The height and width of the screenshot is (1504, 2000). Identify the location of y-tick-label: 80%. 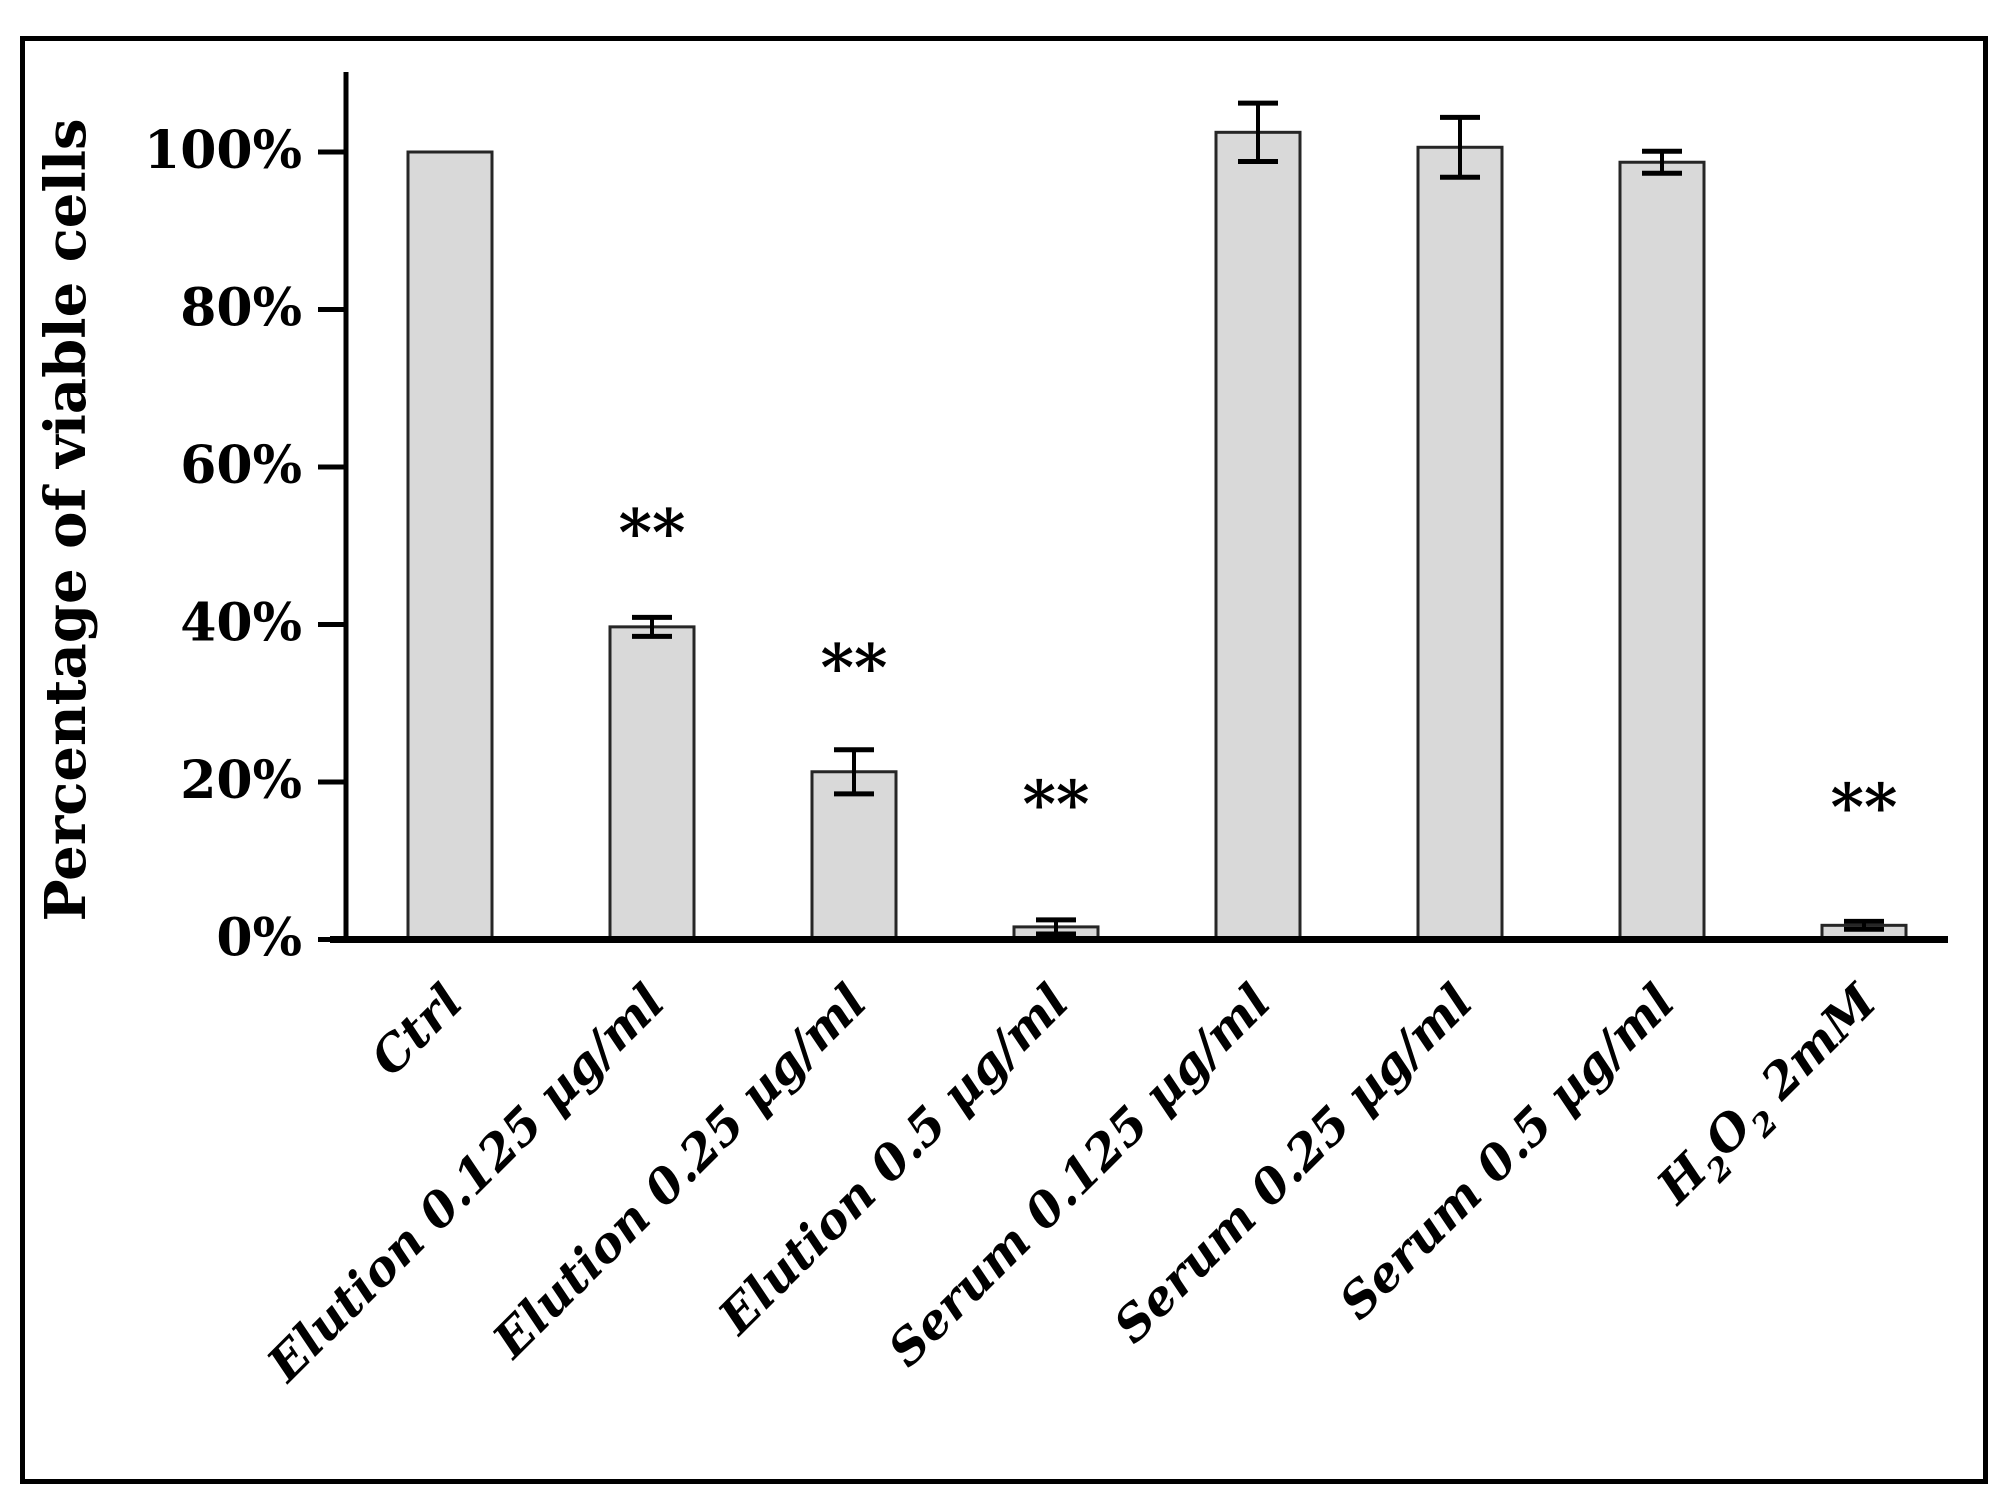
(241, 308).